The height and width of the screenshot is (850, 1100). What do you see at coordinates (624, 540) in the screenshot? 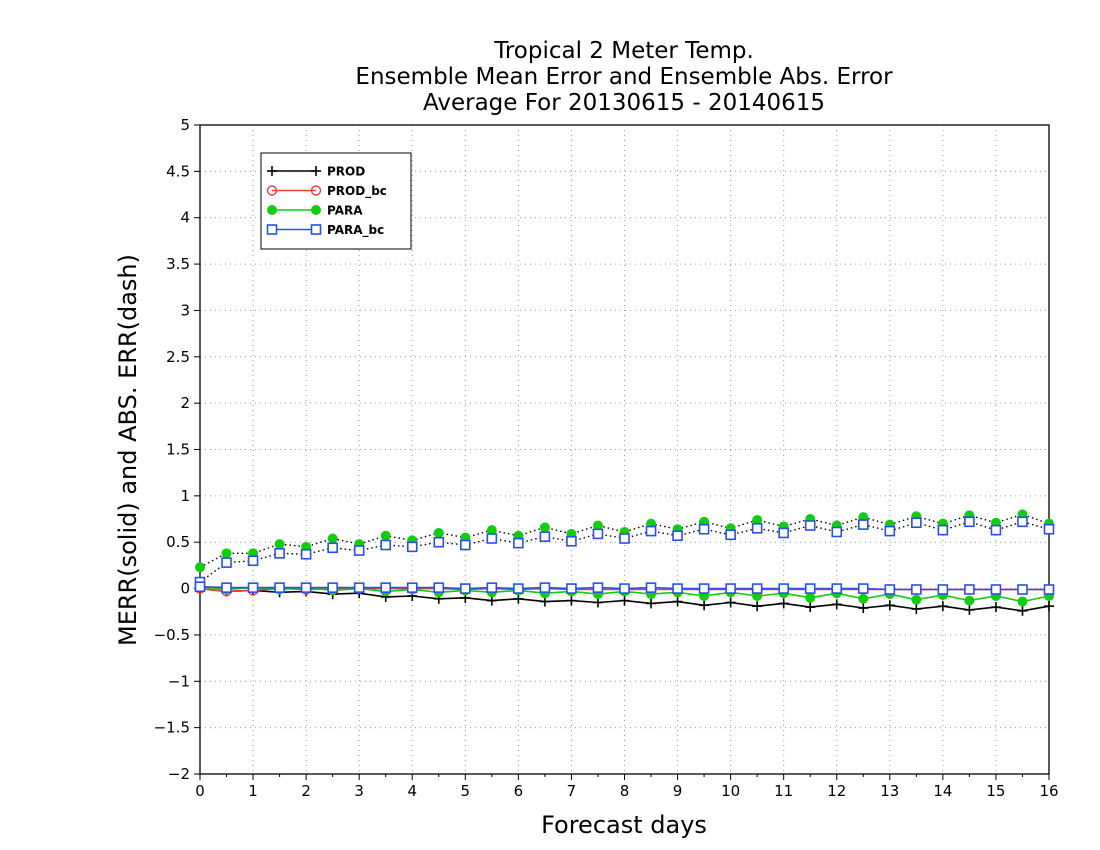
I see `series-line-para-abs-err` at bounding box center [624, 540].